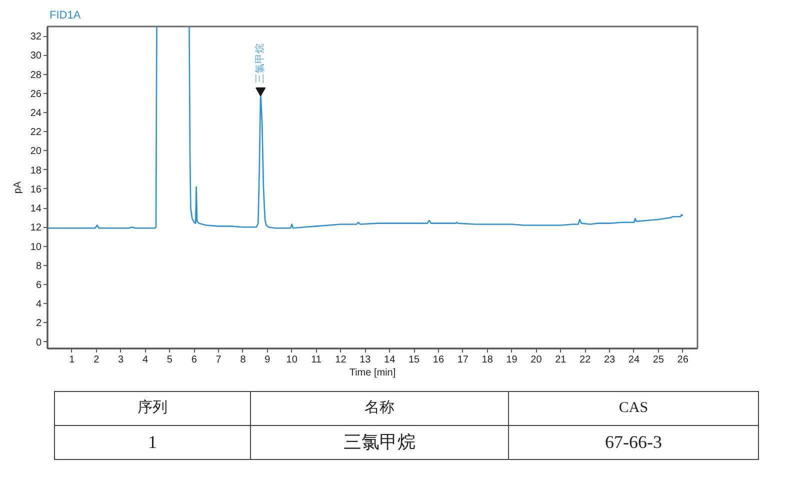  Describe the element at coordinates (586, 360) in the screenshot. I see `x-tick-label: 22` at that location.